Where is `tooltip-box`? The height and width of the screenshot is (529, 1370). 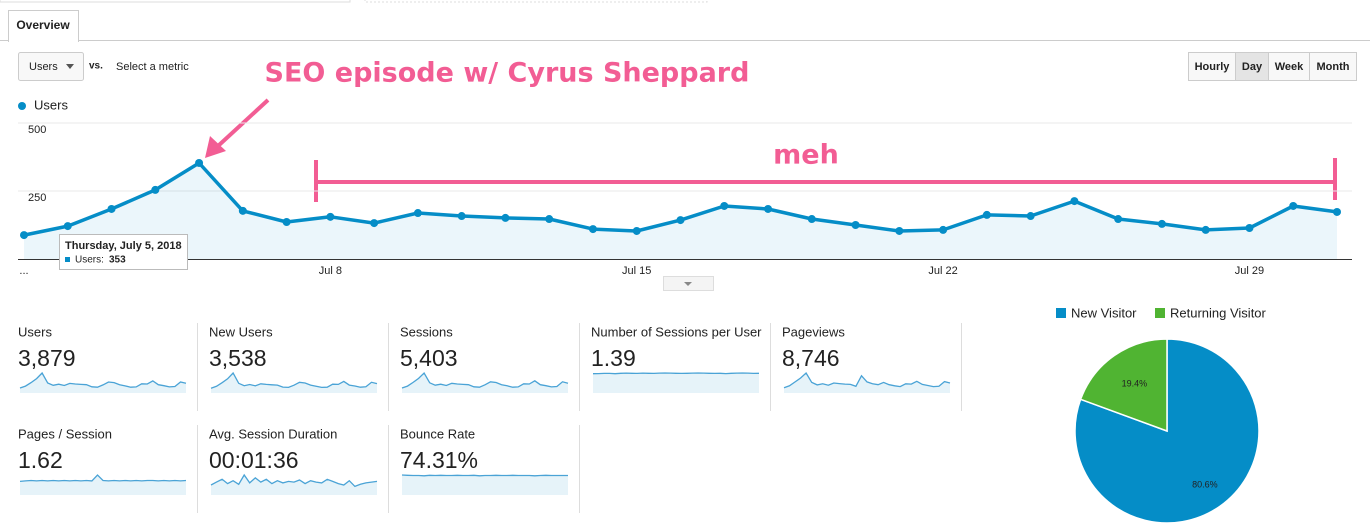 tooltip-box is located at coordinates (123, 252).